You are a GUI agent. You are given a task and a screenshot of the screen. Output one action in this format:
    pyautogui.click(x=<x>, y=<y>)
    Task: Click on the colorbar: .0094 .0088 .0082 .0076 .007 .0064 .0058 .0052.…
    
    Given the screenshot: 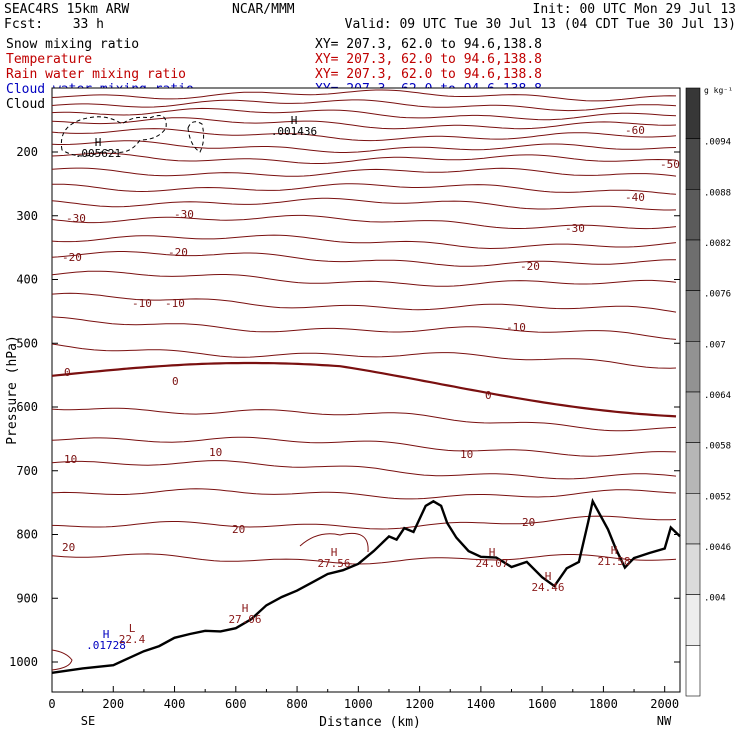 What is the action you would take?
    pyautogui.click(x=708, y=392)
    